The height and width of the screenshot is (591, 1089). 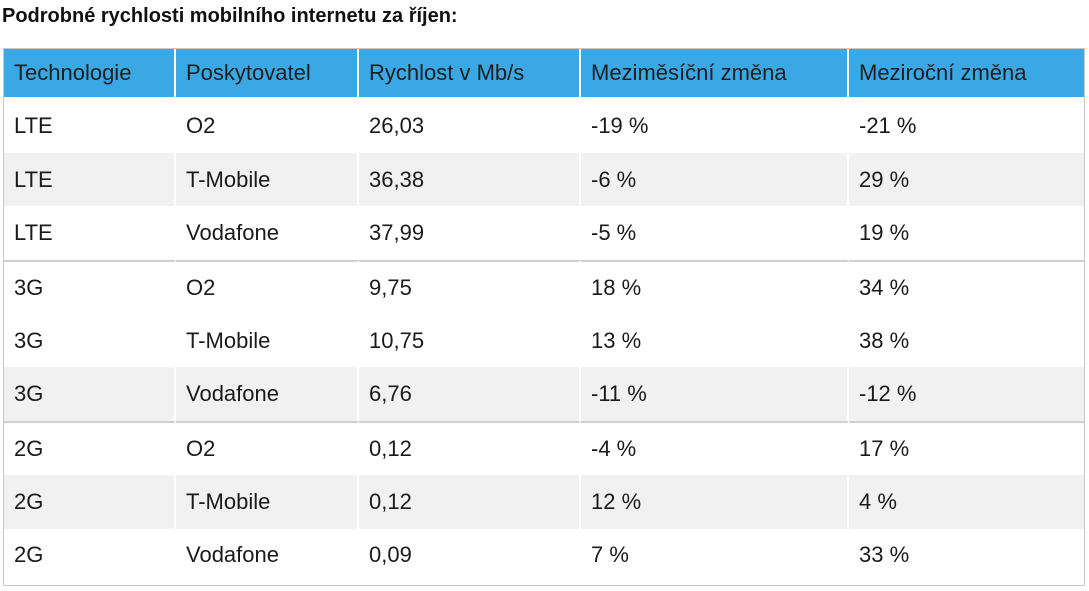 What do you see at coordinates (966, 448) in the screenshot?
I see `cell-year-change: 17 %` at bounding box center [966, 448].